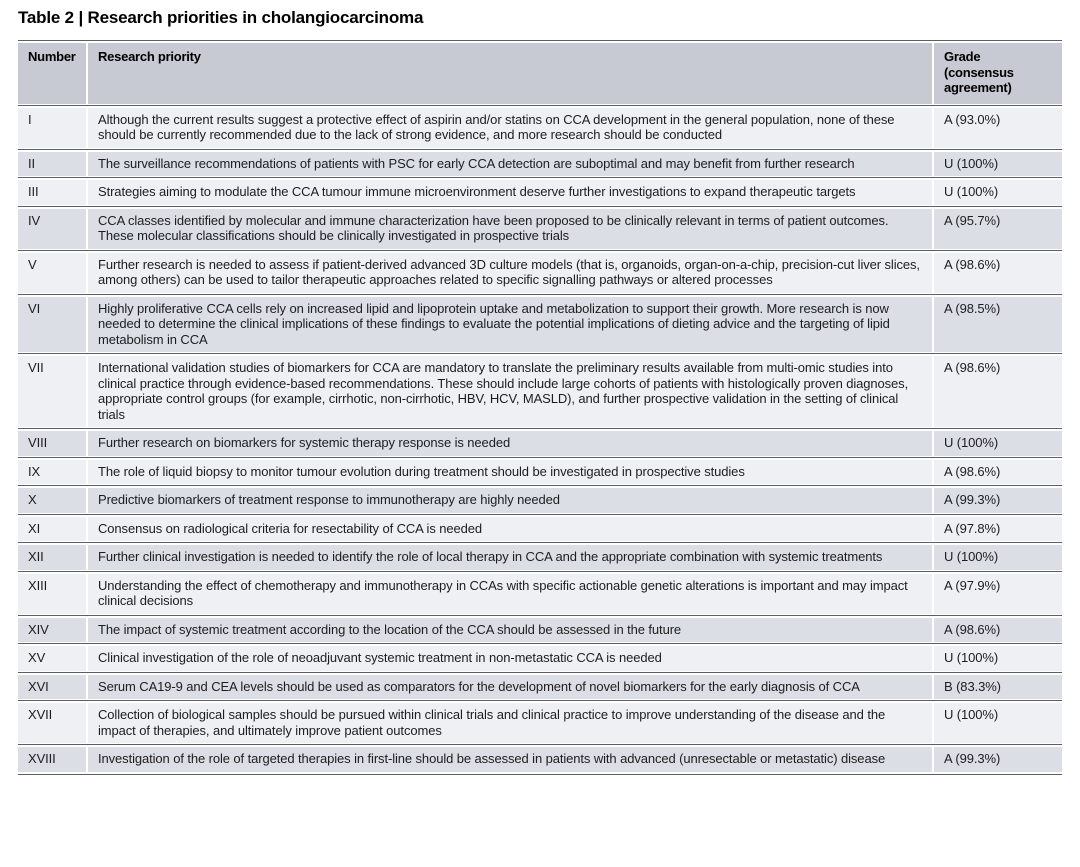  I want to click on row-number-cell: XVI, so click(52, 686).